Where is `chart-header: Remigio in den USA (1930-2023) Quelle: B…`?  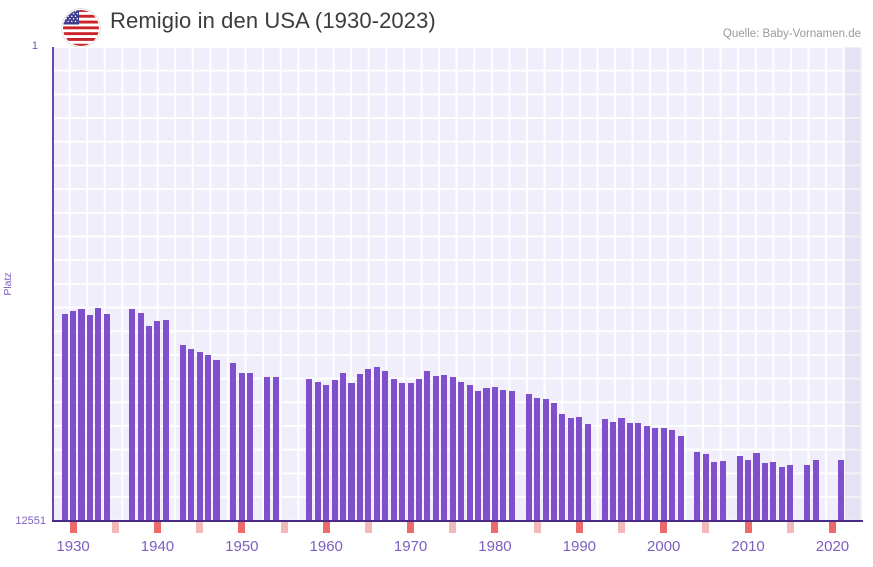 chart-header: Remigio in den USA (1930-2023) Quelle: B… is located at coordinates (436, 23).